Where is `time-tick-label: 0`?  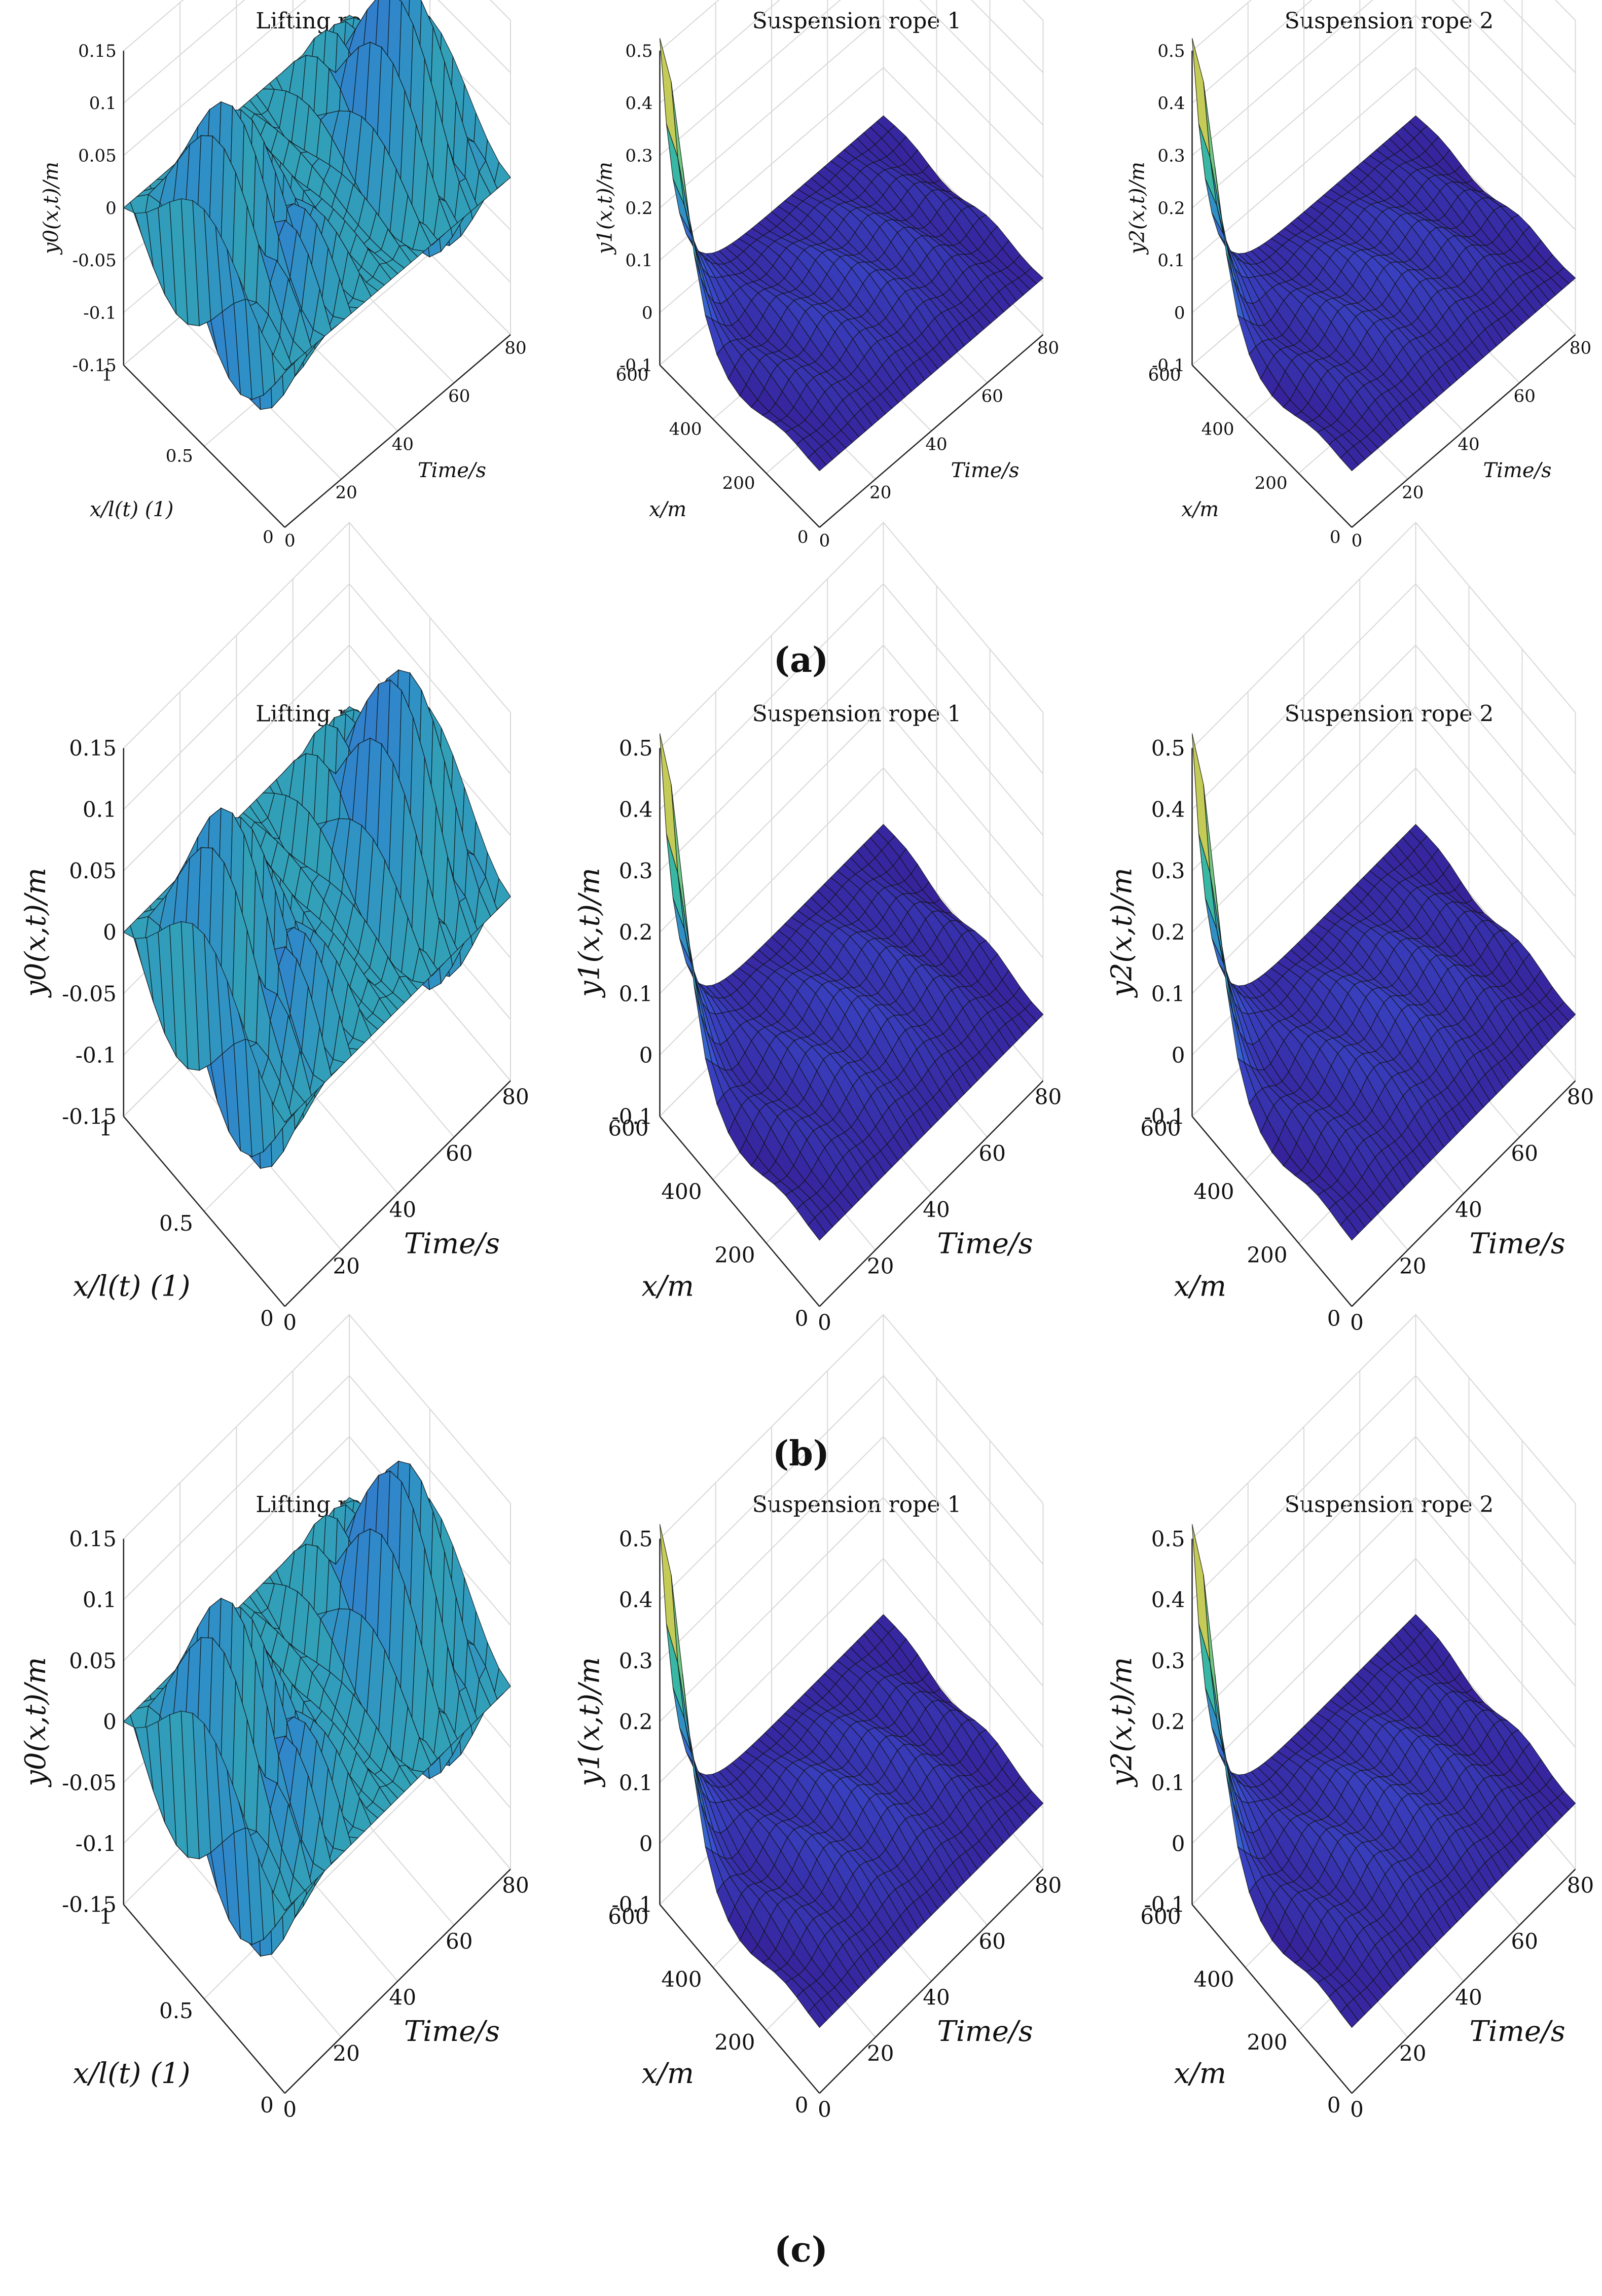
time-tick-label: 0 is located at coordinates (824, 541).